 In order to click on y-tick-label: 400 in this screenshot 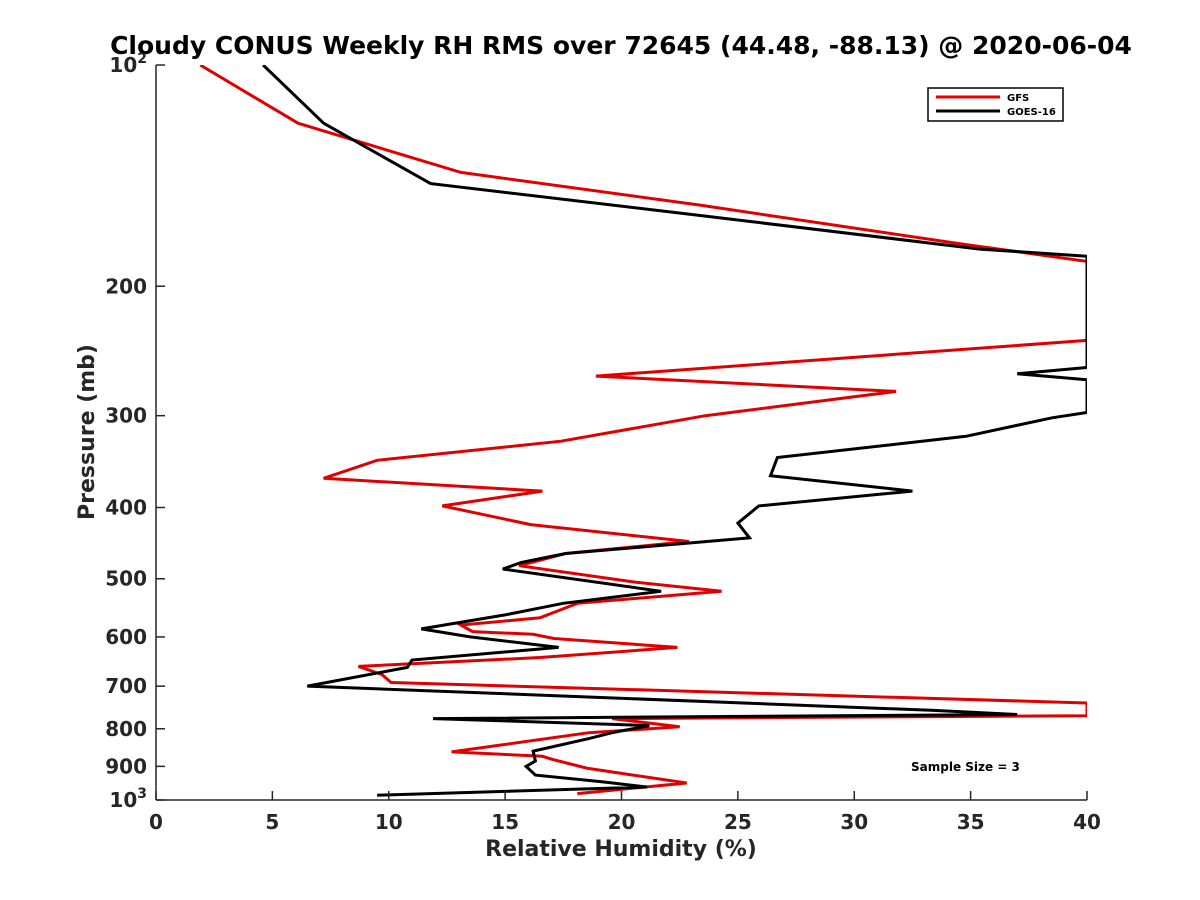, I will do `click(126, 508)`.